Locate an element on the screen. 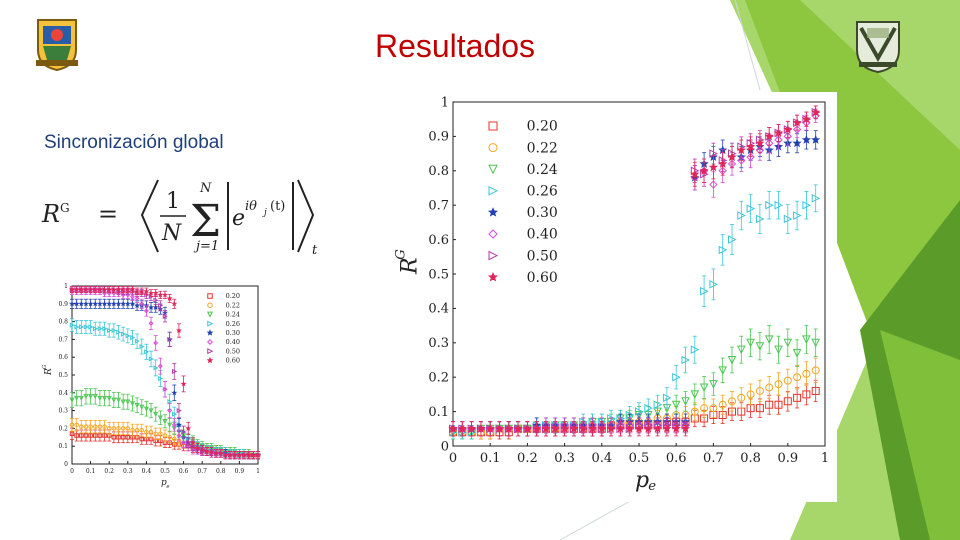 The image size is (960, 540). legend-label: 0.26 is located at coordinates (233, 324).